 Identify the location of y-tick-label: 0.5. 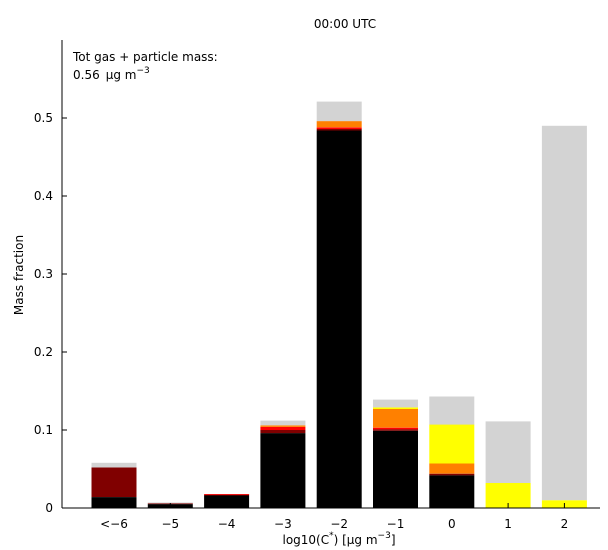
(43, 118).